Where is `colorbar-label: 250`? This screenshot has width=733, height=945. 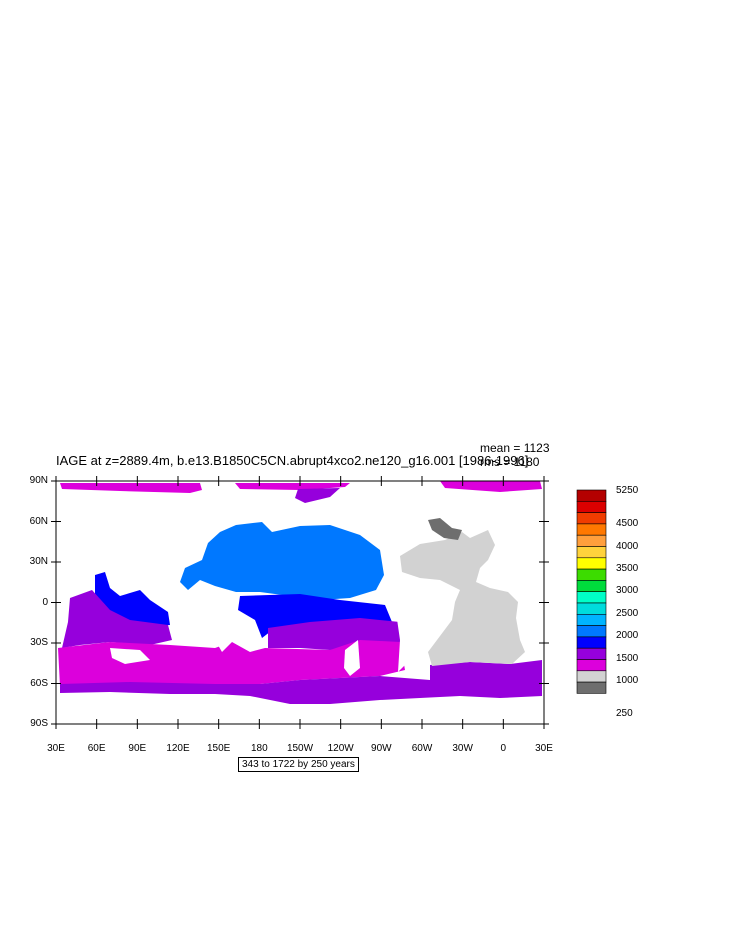
colorbar-label: 250 is located at coordinates (624, 713).